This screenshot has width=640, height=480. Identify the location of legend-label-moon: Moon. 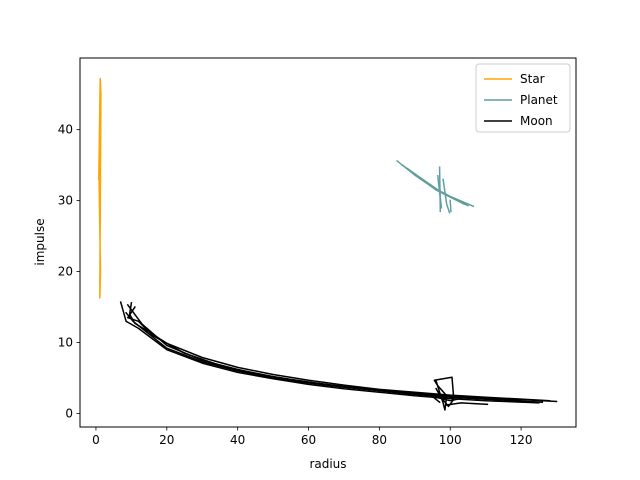
(536, 121).